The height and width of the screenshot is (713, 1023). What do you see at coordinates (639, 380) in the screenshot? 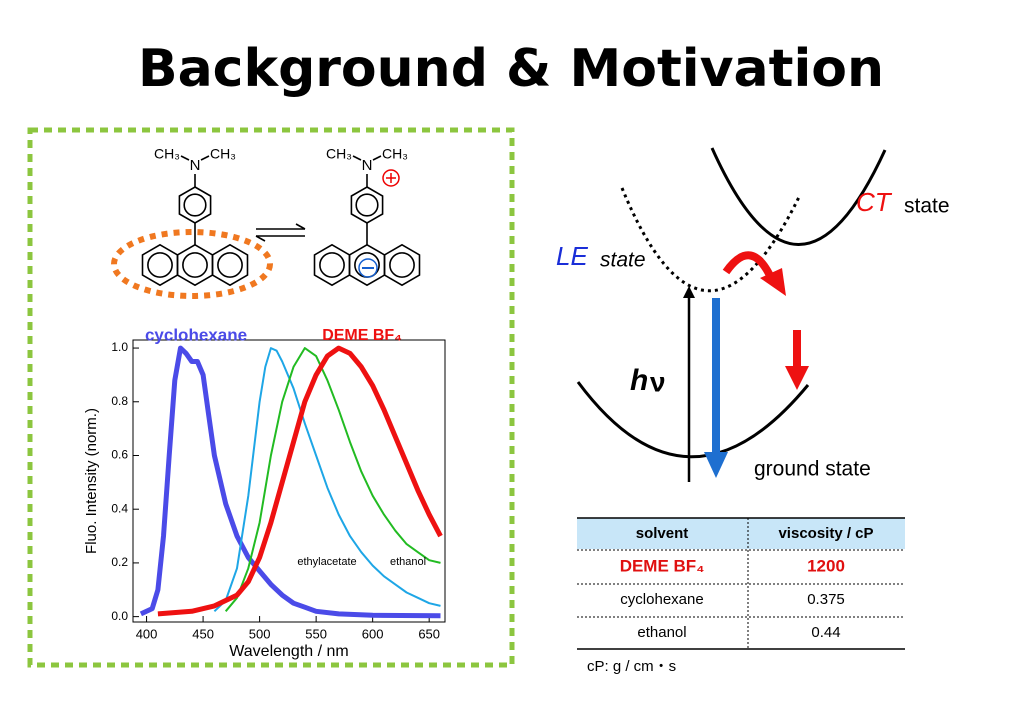
I see `h-label: h` at bounding box center [639, 380].